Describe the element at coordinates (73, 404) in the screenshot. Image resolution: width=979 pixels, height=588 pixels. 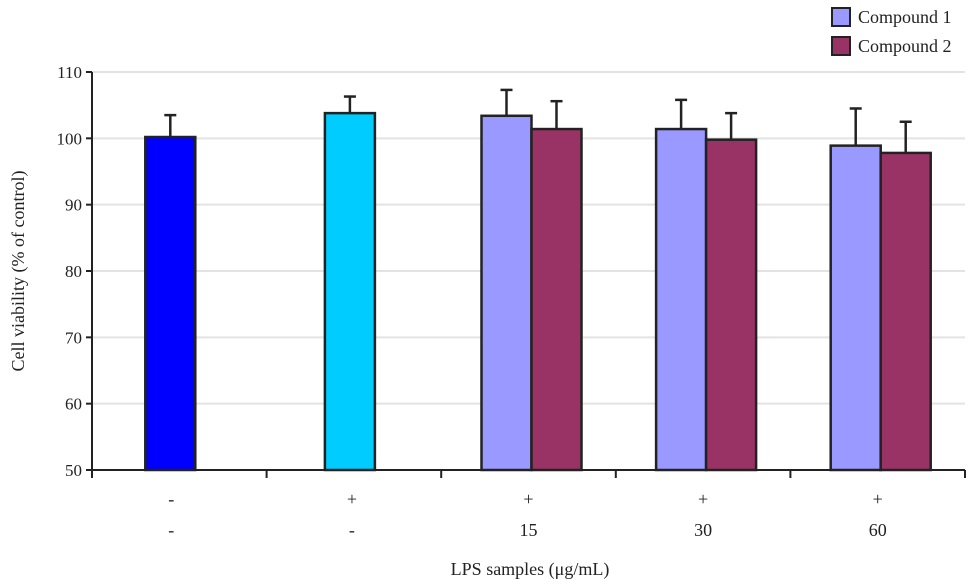
I see `y-tick-label: 60` at that location.